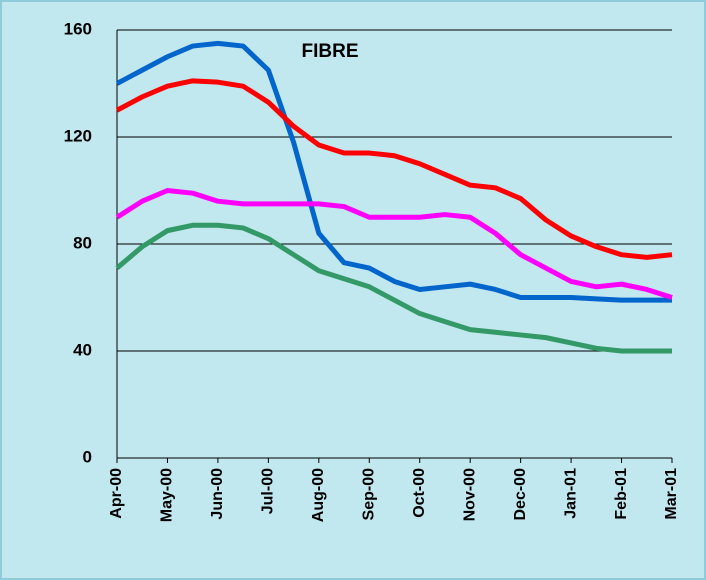 The height and width of the screenshot is (580, 706). I want to click on y-tick-label: 120, so click(78, 135).